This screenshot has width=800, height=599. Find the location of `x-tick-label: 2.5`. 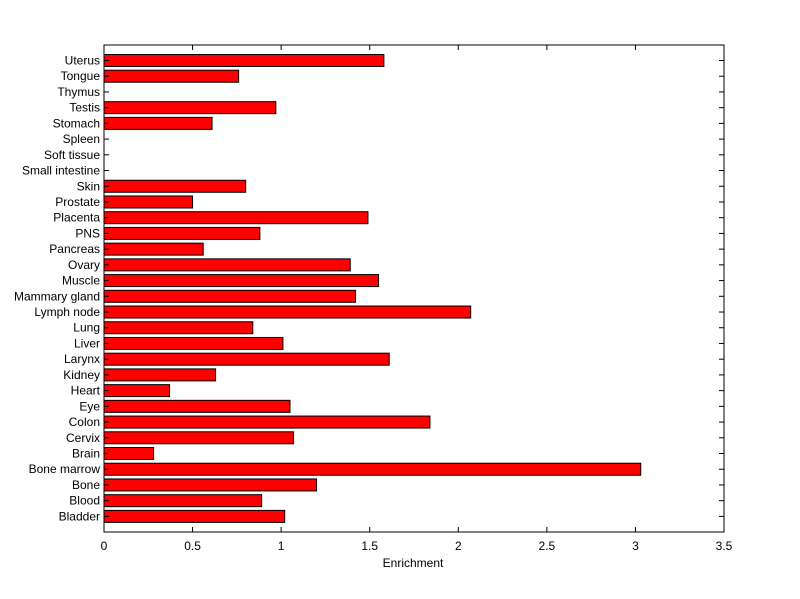

x-tick-label: 2.5 is located at coordinates (547, 546).